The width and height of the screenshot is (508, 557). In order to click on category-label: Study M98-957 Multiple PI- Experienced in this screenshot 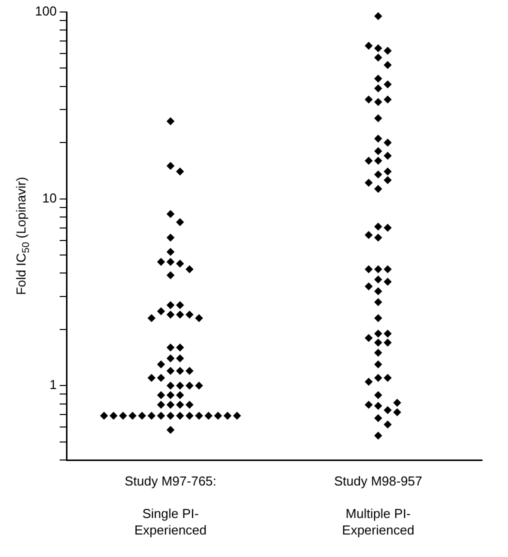, I will do `click(378, 506)`.